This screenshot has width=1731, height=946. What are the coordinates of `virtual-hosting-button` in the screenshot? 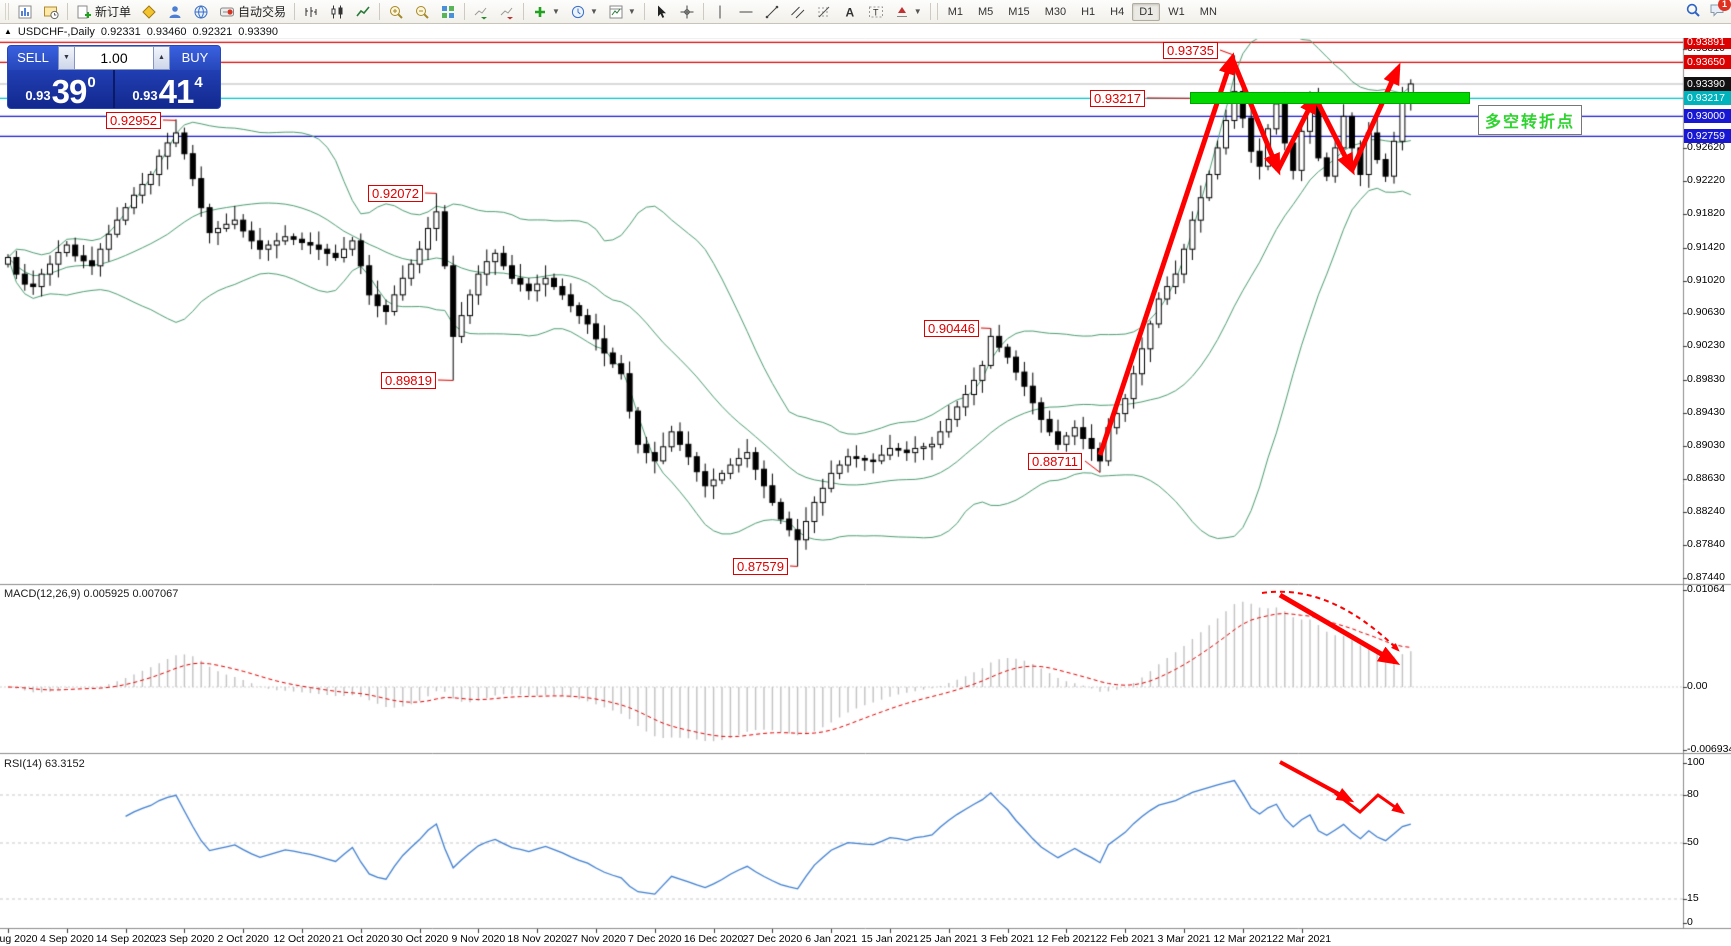 It's located at (201, 11).